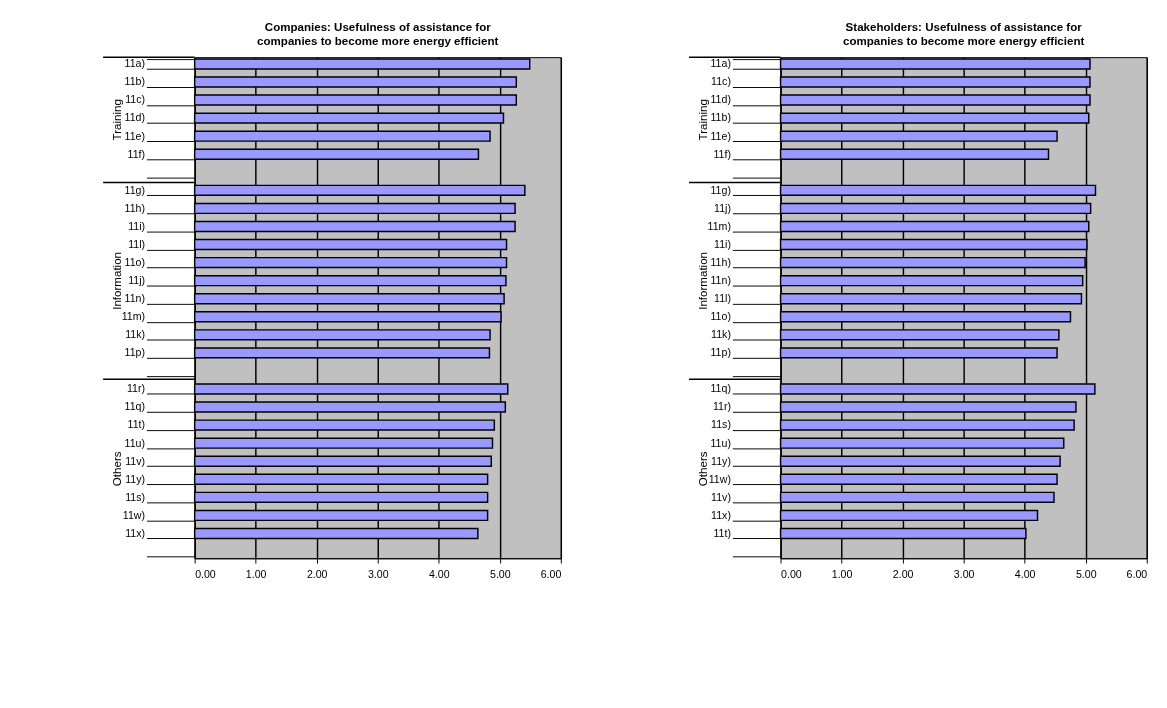  Describe the element at coordinates (378, 34) in the screenshot. I see `chart-title: Companies: Usefulness of assistance for companies to become more energy efficient` at that location.